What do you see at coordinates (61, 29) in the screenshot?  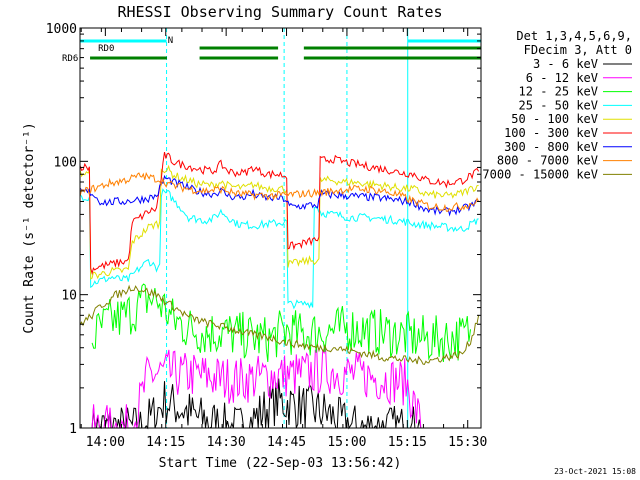 I see `y-tick-label-3: 1000` at bounding box center [61, 29].